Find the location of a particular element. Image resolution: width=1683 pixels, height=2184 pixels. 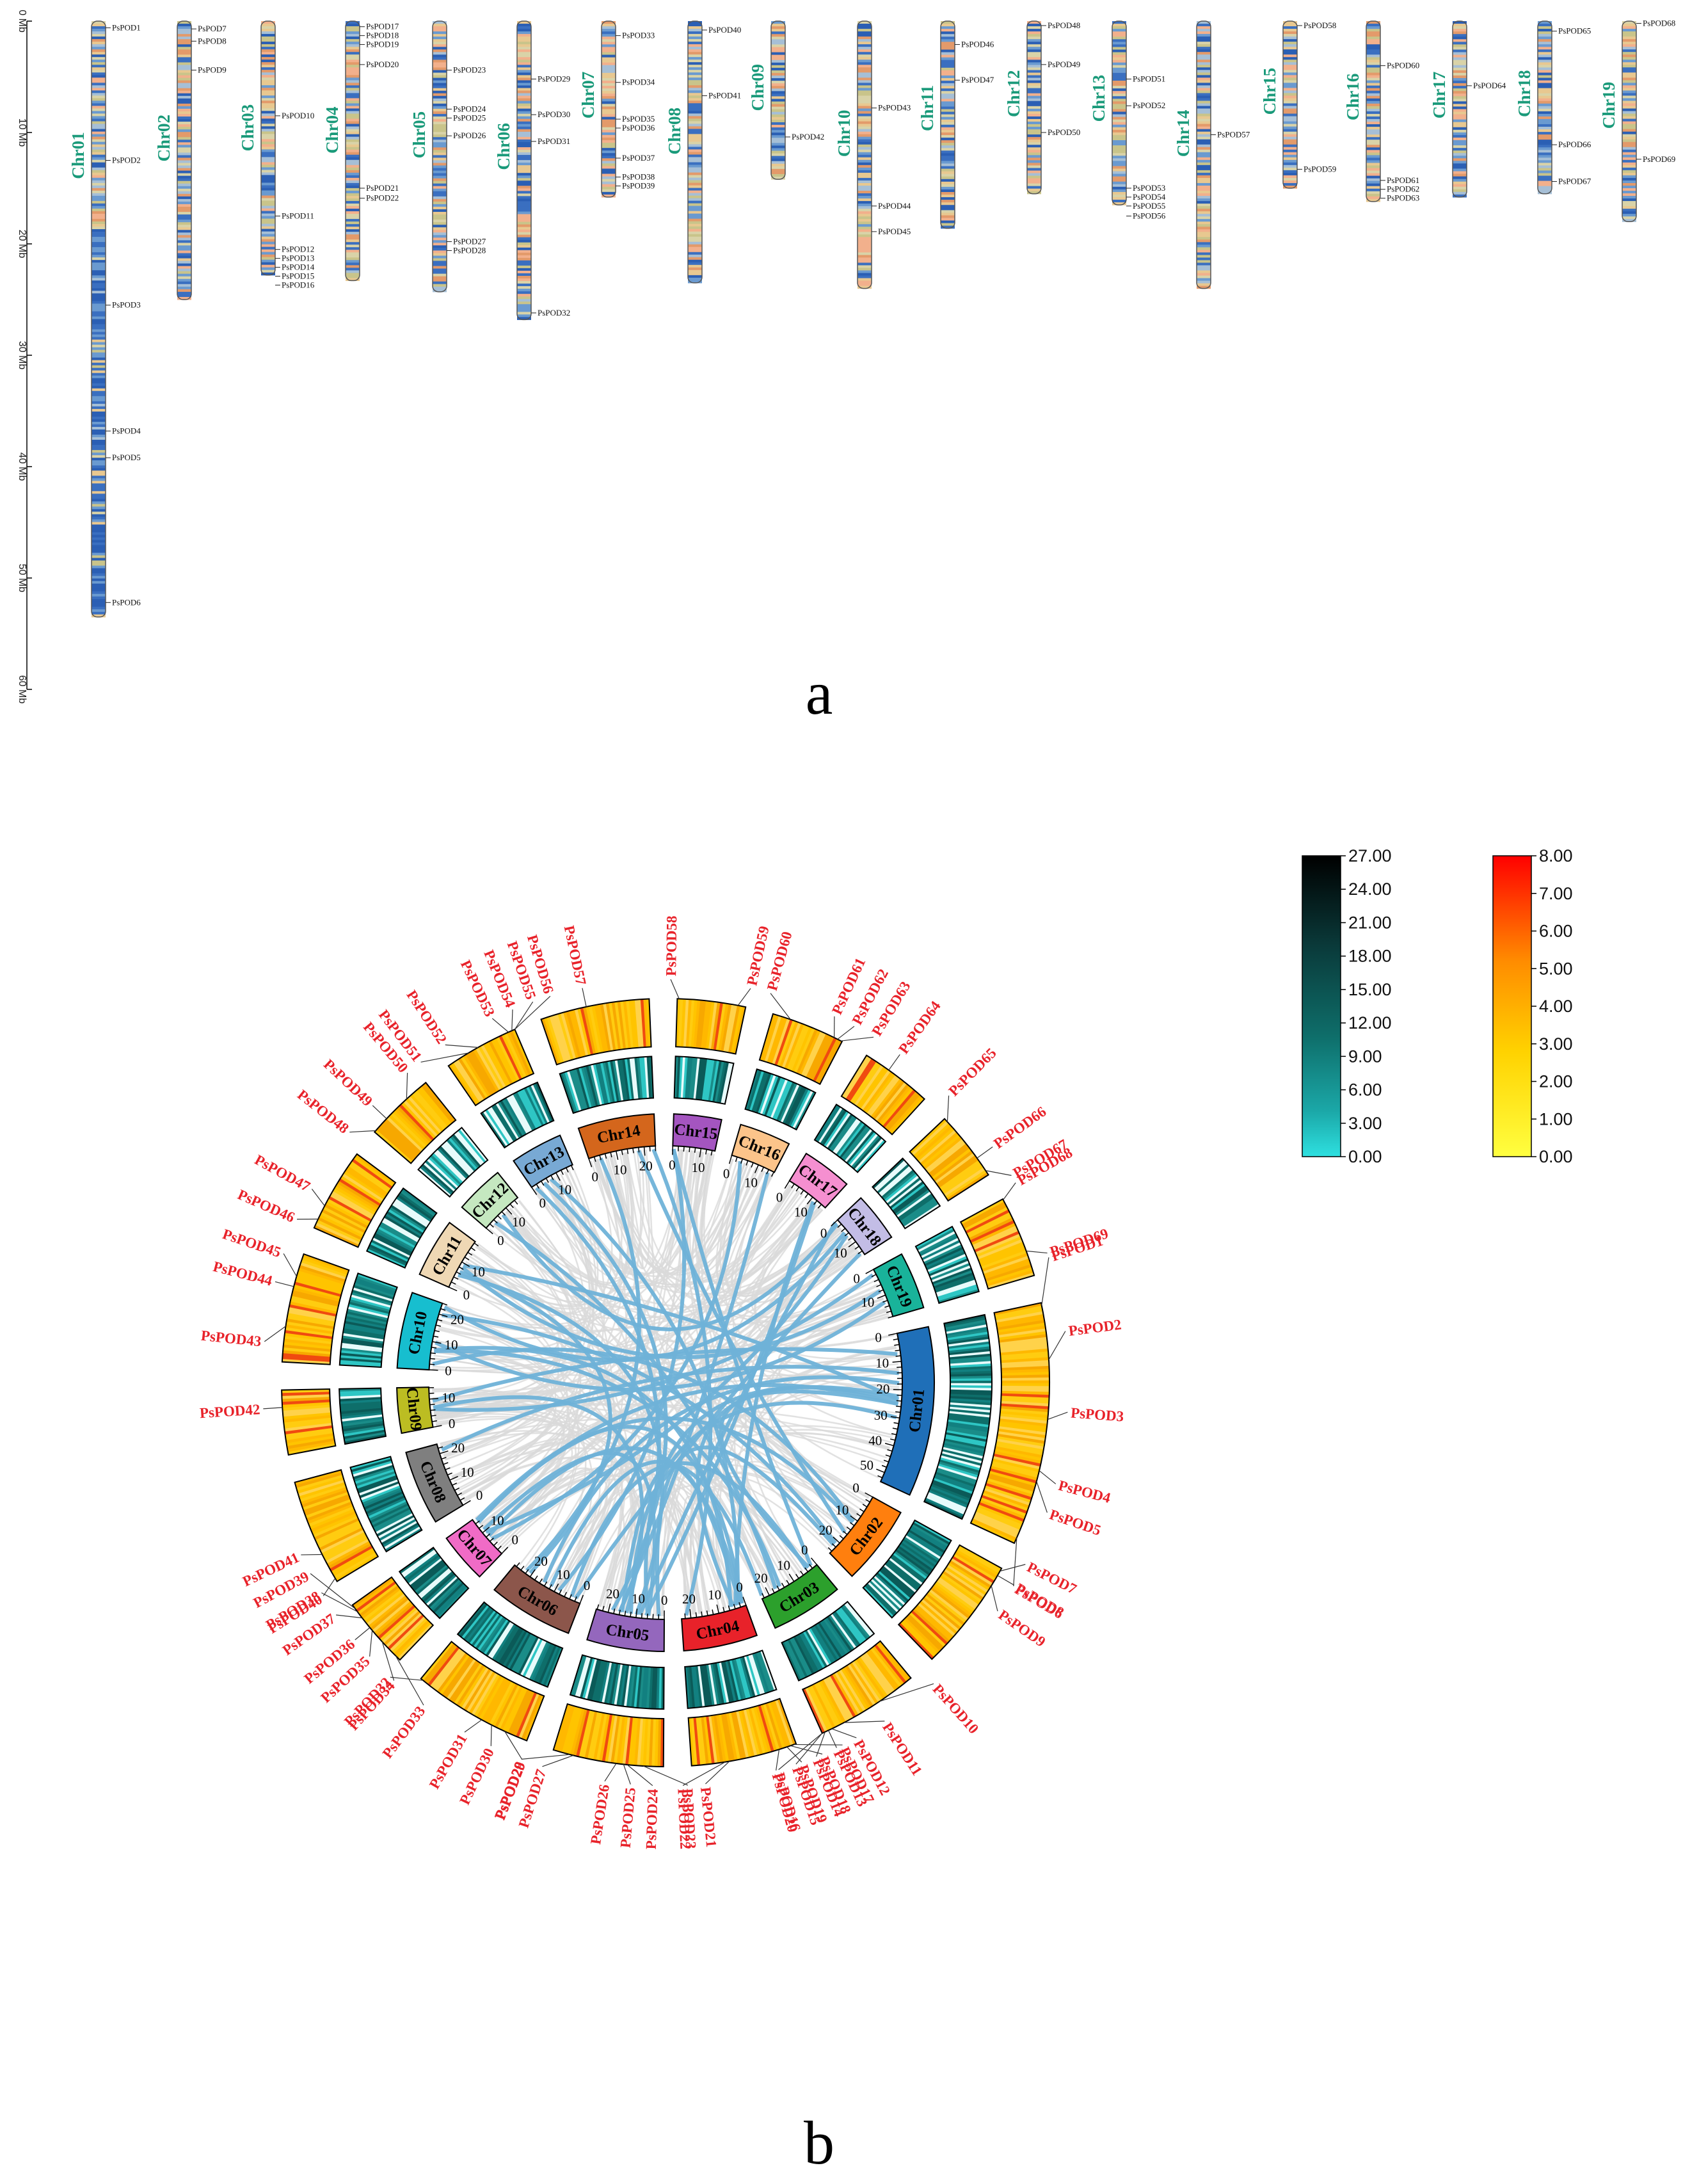

legend-tick-label: 6.00 is located at coordinates (1365, 1090).